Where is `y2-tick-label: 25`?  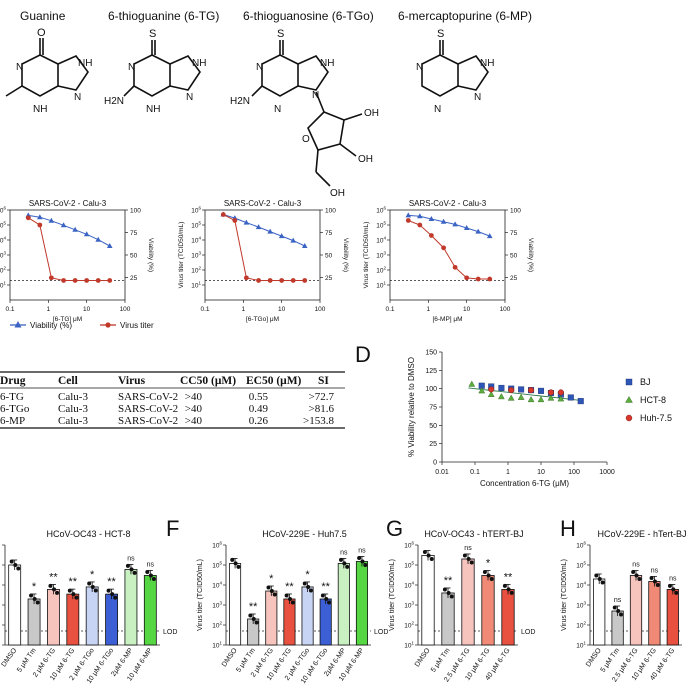 y2-tick-label: 25 is located at coordinates (134, 278).